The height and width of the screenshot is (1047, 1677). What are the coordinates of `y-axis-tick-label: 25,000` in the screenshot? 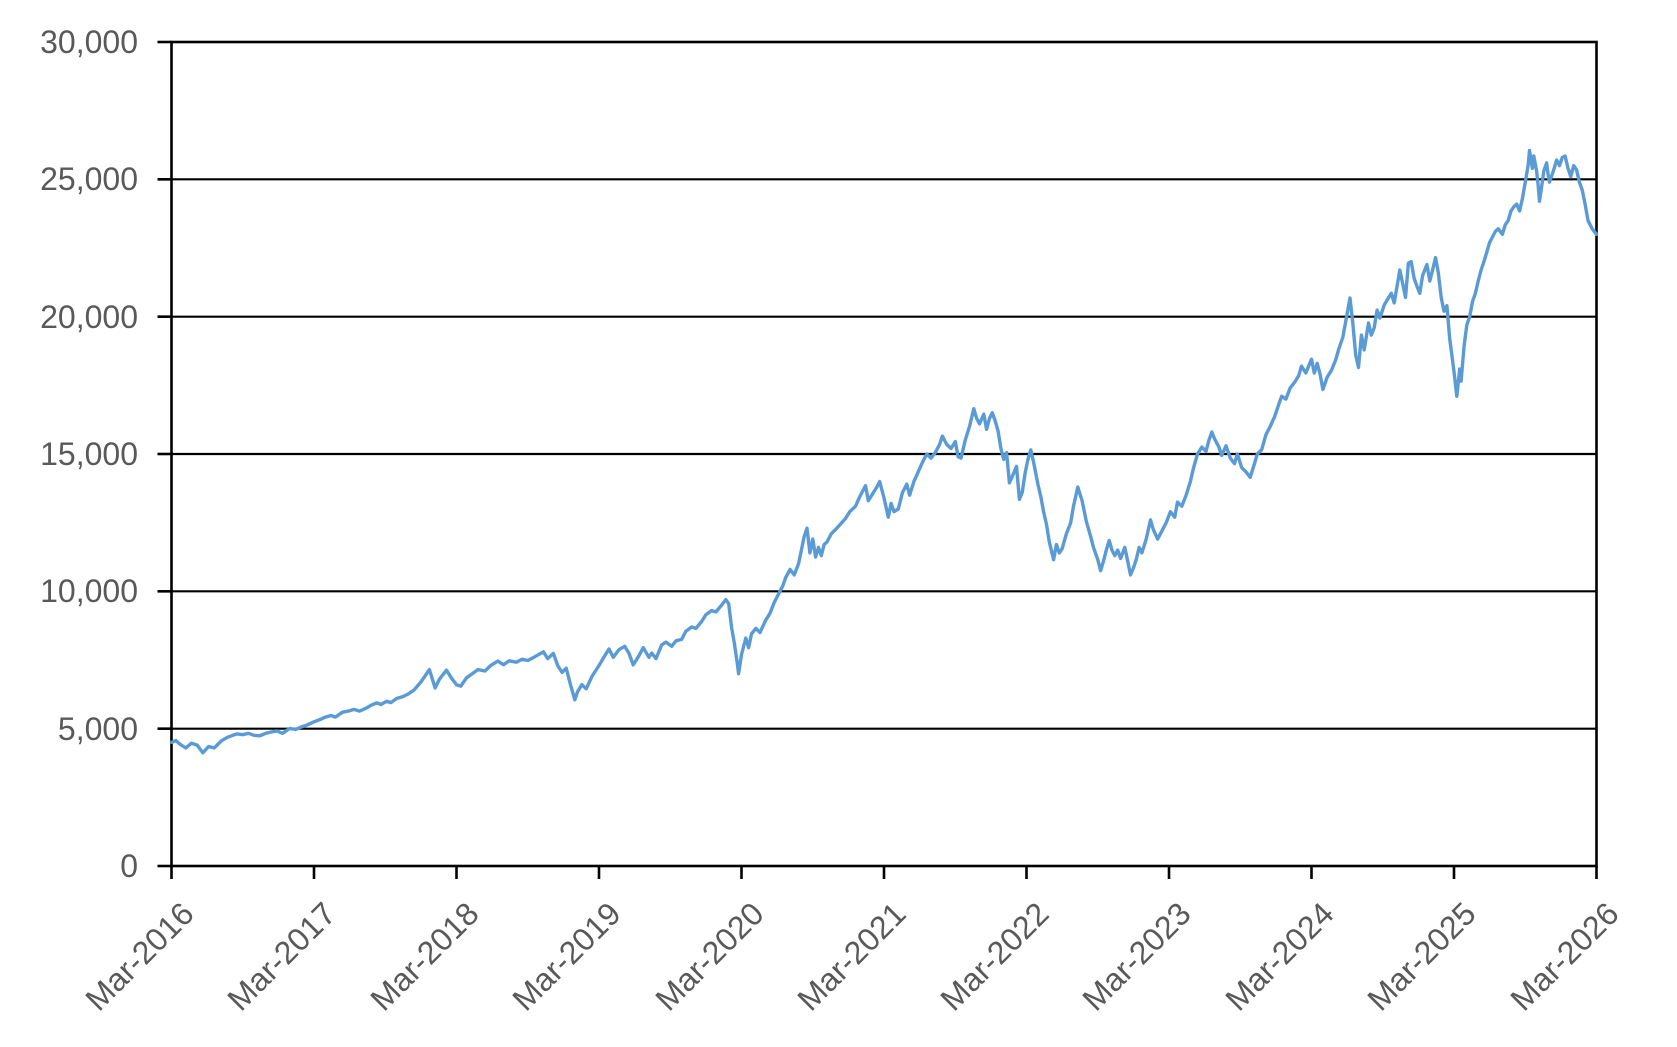 It's located at (89, 179).